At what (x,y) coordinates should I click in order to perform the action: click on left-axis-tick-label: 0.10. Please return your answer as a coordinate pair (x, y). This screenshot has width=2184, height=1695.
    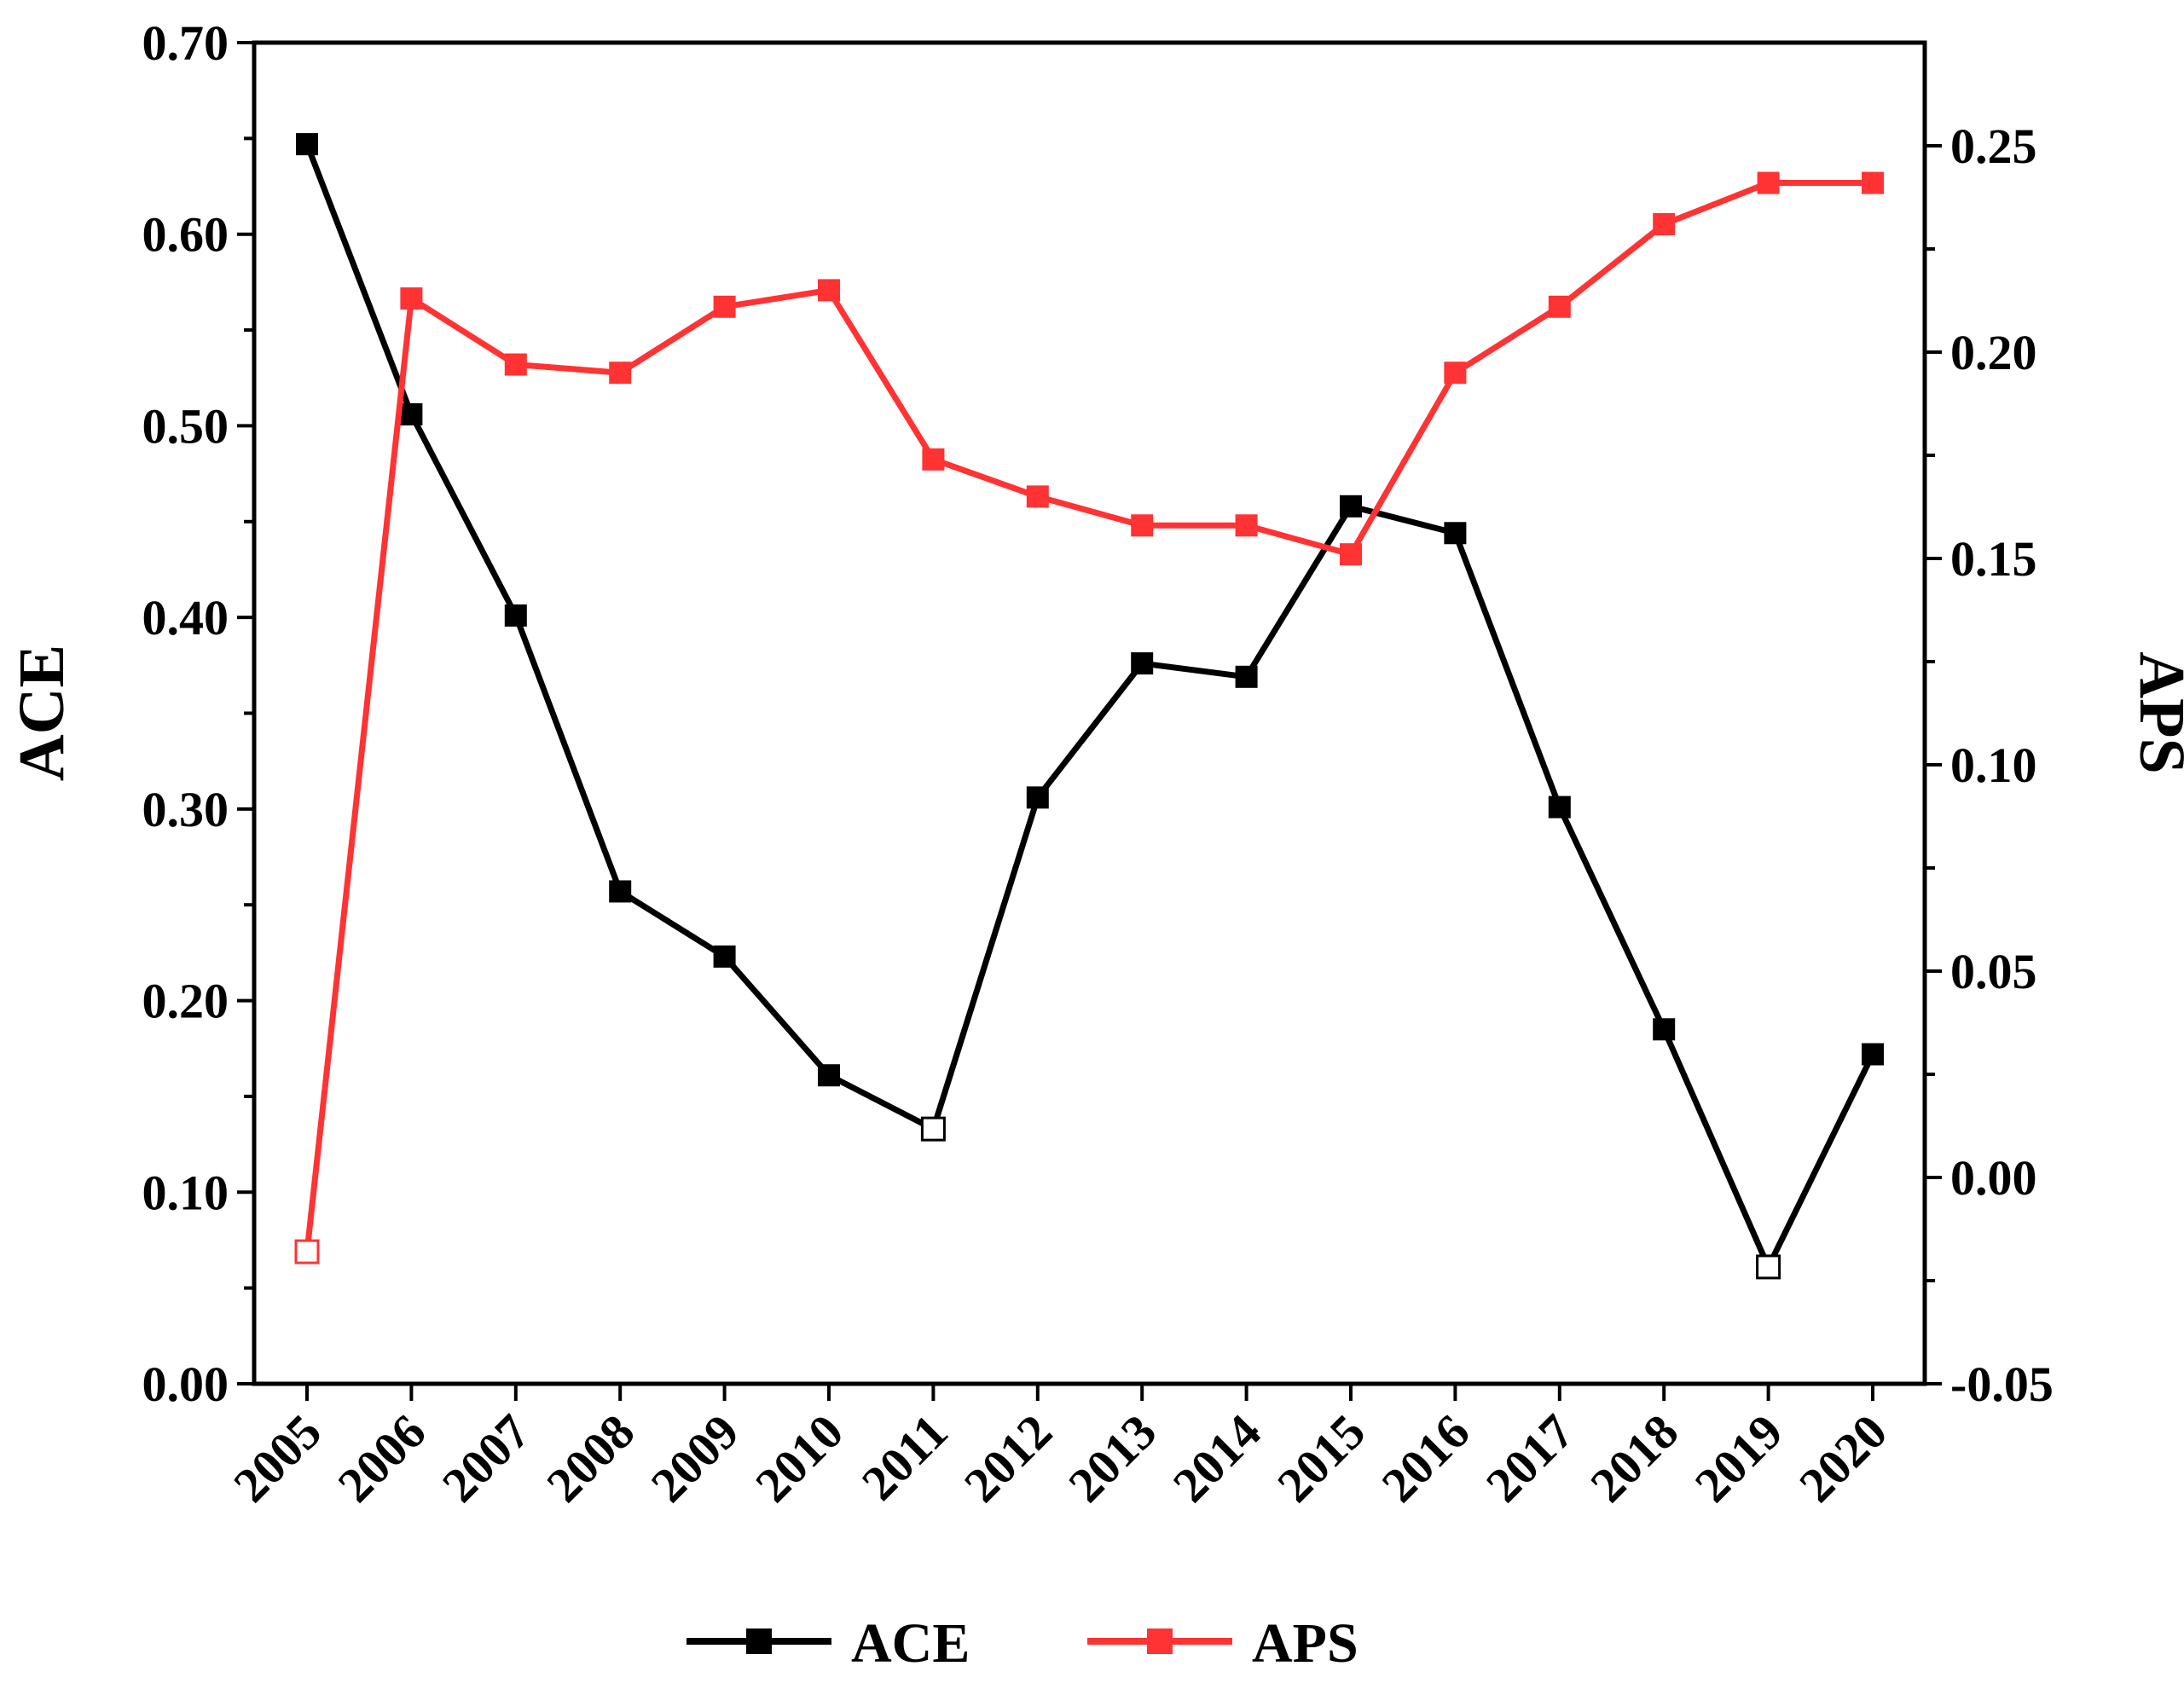
    Looking at the image, I should click on (185, 1192).